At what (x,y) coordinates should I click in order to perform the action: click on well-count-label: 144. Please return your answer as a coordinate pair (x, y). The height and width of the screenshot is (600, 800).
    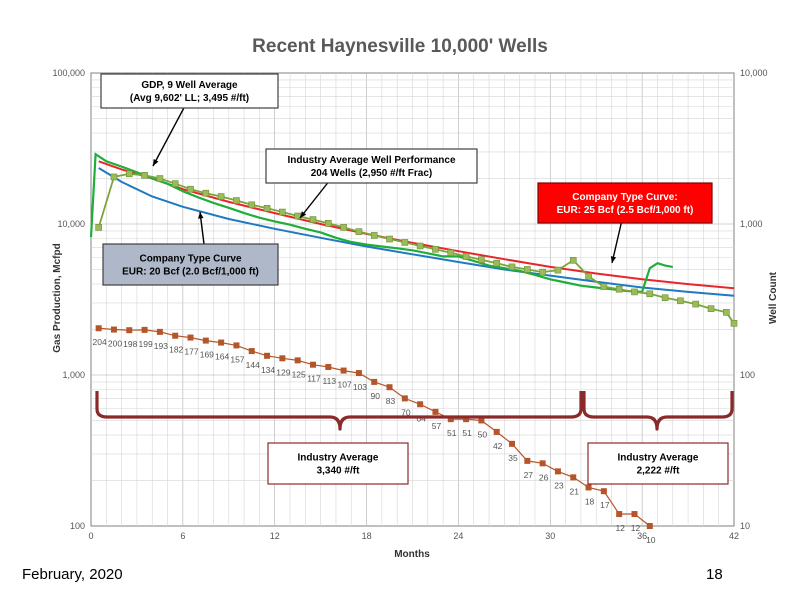
    Looking at the image, I should click on (253, 365).